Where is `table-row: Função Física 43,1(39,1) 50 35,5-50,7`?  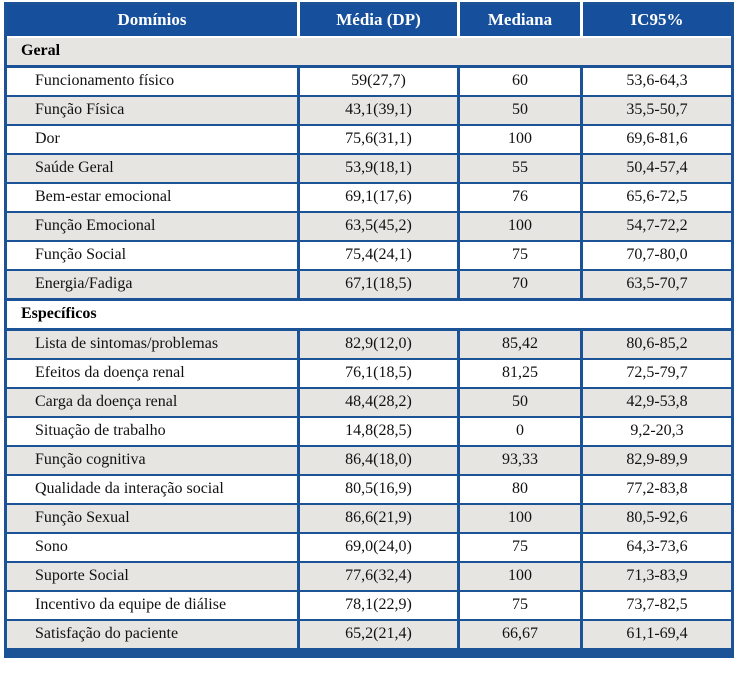
table-row: Função Física 43,1(39,1) 50 35,5-50,7 is located at coordinates (369, 110).